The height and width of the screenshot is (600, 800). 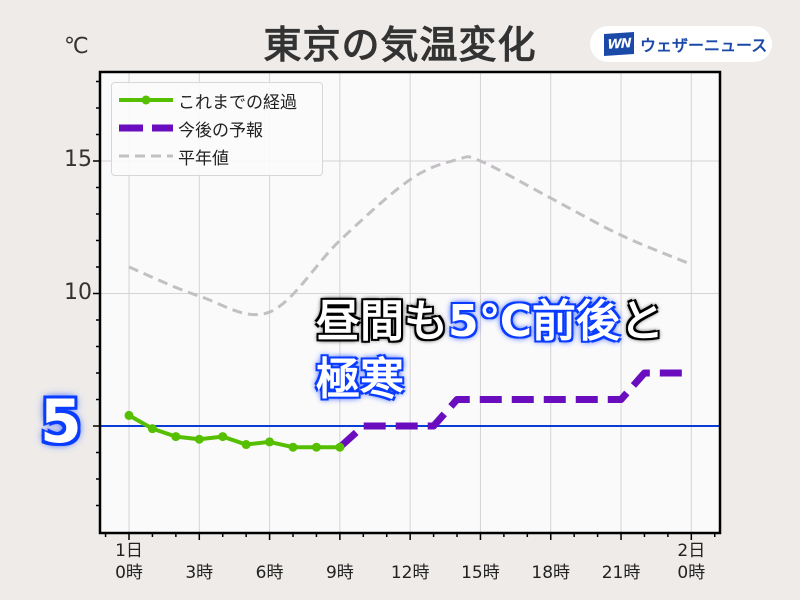 I want to click on x-tick-label: 2日 0時, so click(x=691, y=562).